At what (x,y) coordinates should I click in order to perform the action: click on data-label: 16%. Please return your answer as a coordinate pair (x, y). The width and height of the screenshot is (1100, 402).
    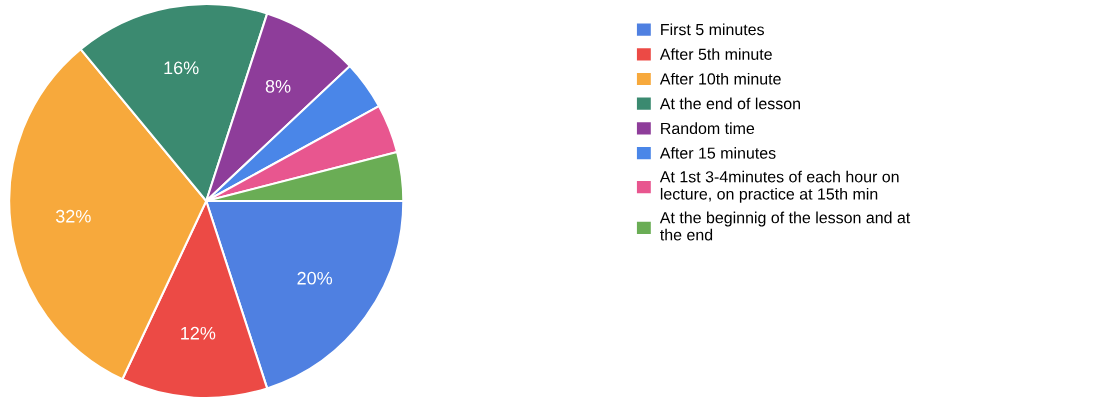
    Looking at the image, I should click on (181, 68).